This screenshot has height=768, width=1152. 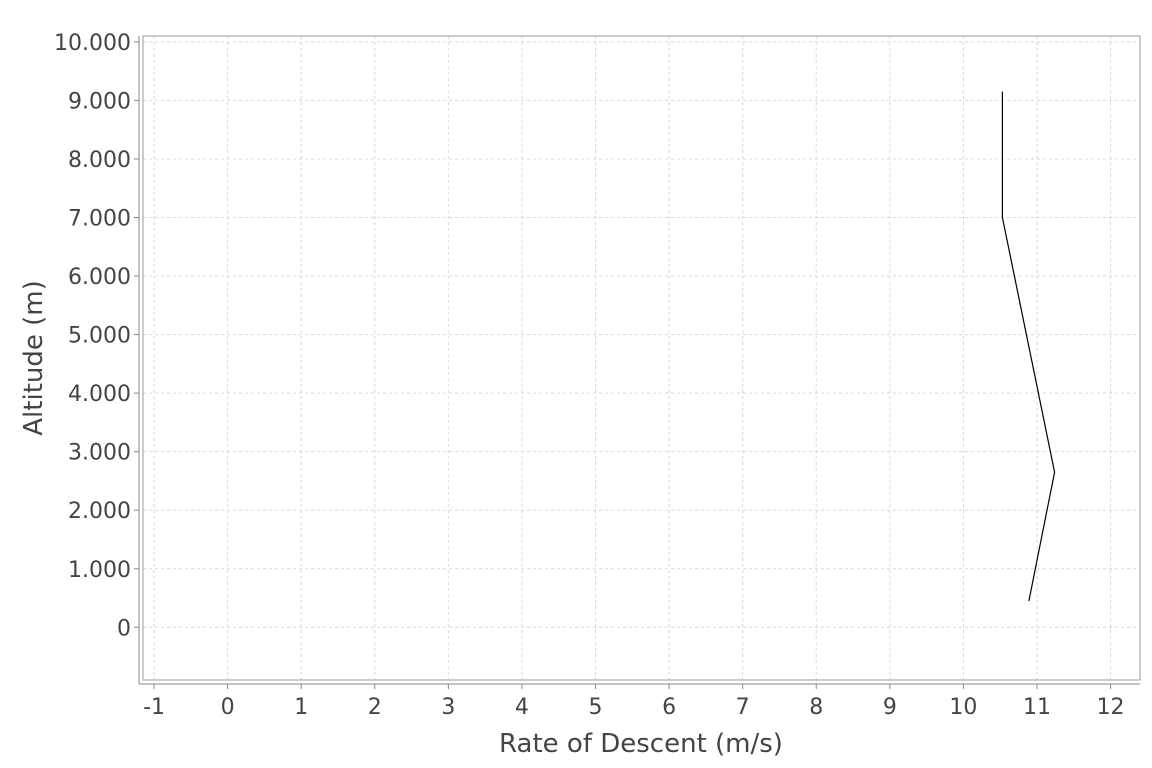 I want to click on x-tick-label: 3, so click(x=448, y=707).